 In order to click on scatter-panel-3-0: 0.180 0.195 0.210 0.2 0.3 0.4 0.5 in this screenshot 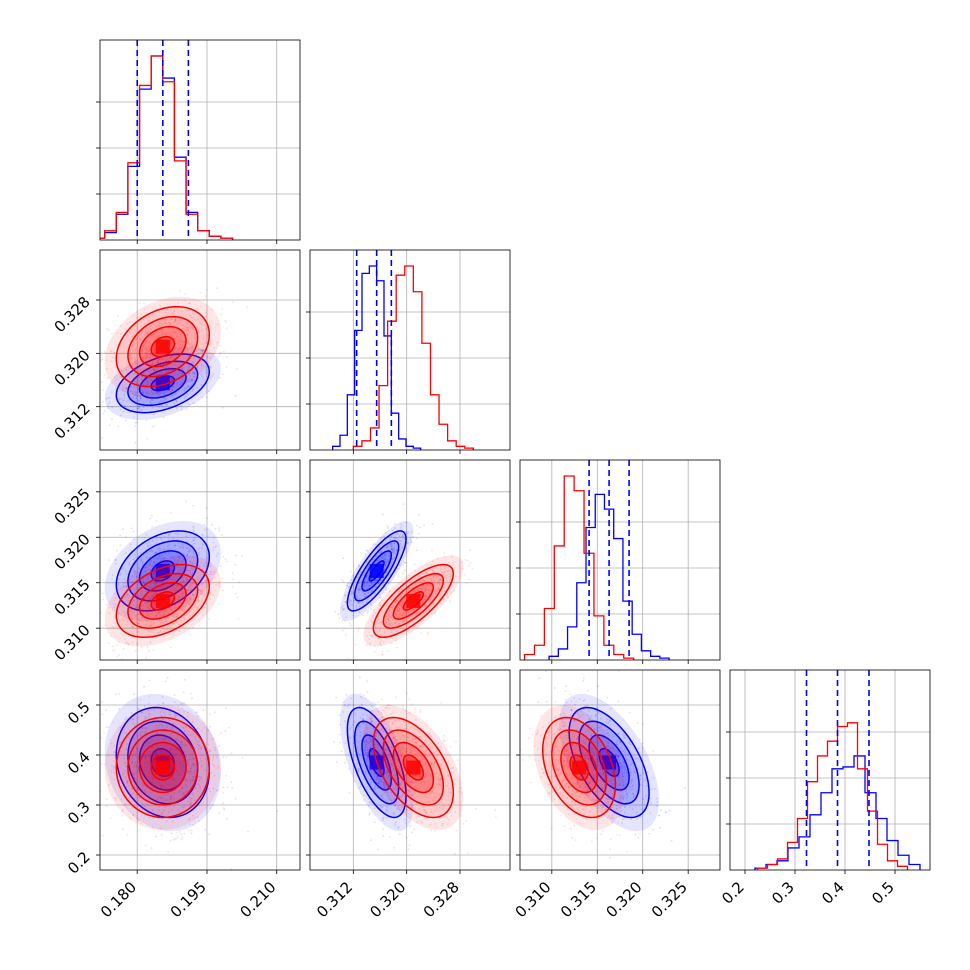, I will do `click(182, 795)`.